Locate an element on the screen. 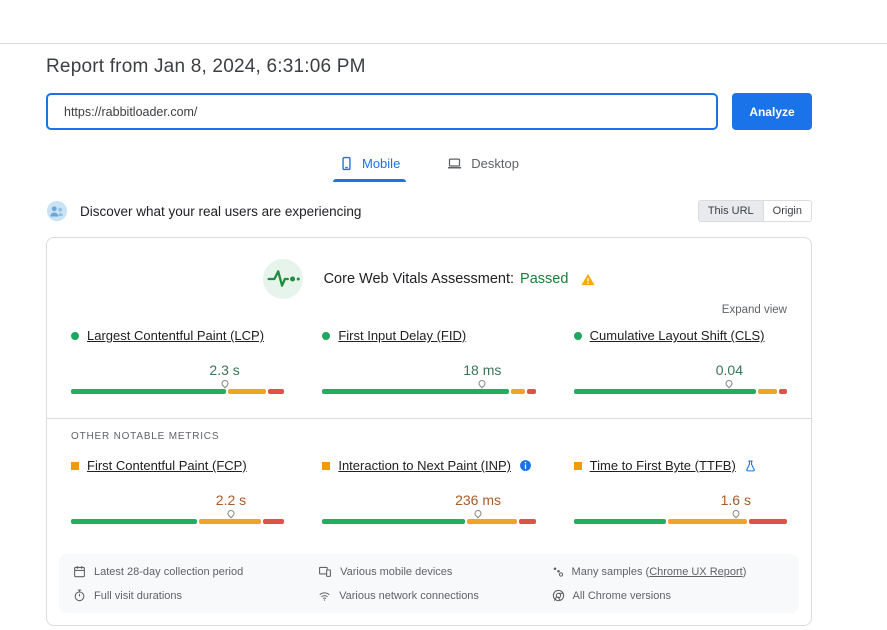  many-samples-item: Many samples (Chrome UX Report) is located at coordinates (668, 571).